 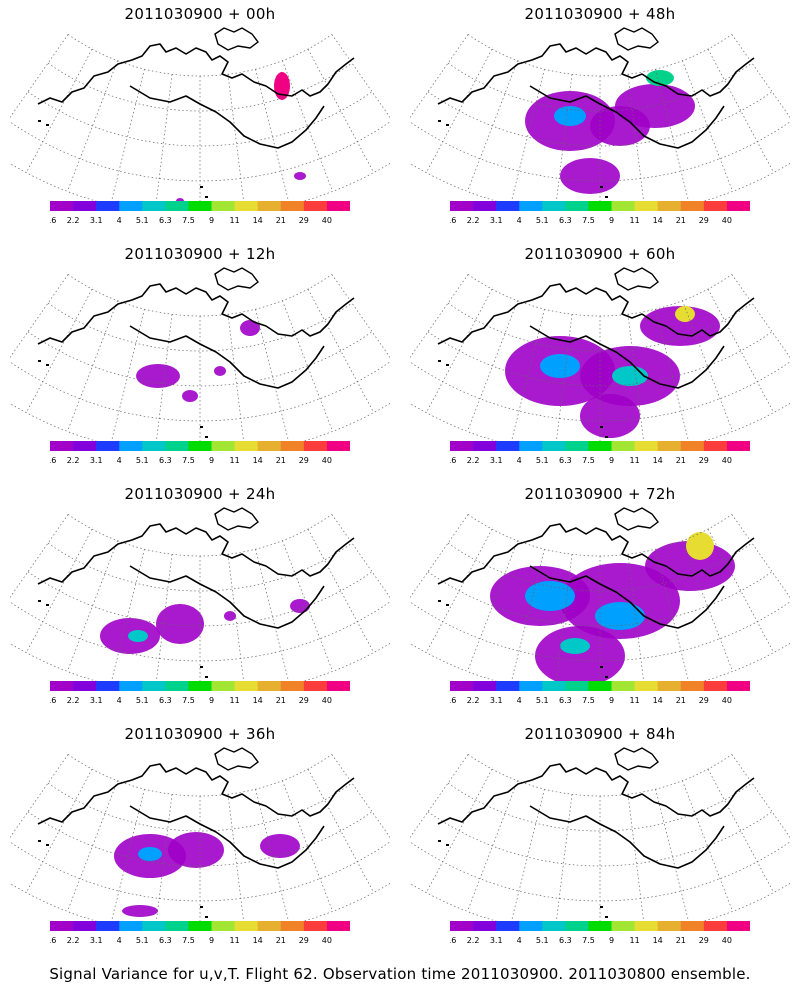 I want to click on colorbar-label: 40, so click(x=327, y=460).